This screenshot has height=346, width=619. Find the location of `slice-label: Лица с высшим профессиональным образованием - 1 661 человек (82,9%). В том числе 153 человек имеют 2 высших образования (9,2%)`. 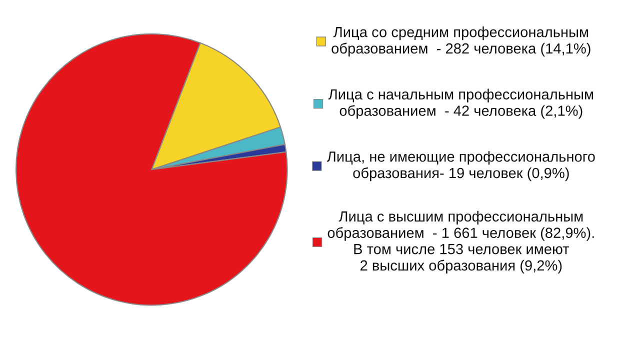

slice-label: Лица с высшим профессиональным образованием - 1 661 человек (82,9%). В том числе 153 человек имеют 2 высших образования (9,2%) is located at coordinates (461, 242).